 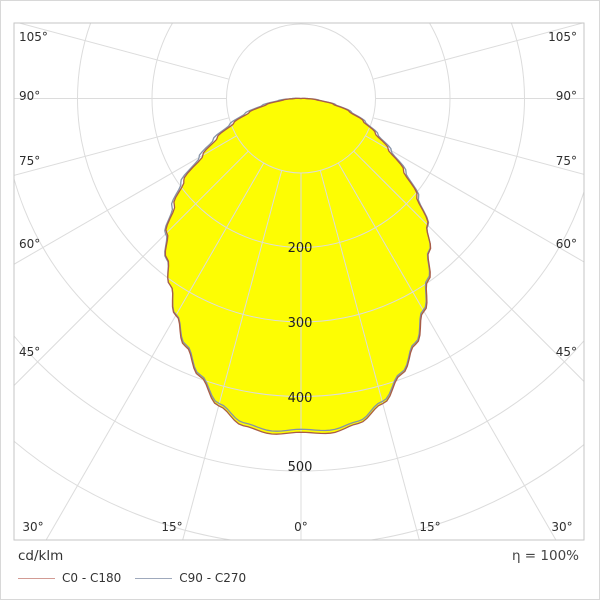 What do you see at coordinates (154, 578) in the screenshot?
I see `legend-line-c90-icon` at bounding box center [154, 578].